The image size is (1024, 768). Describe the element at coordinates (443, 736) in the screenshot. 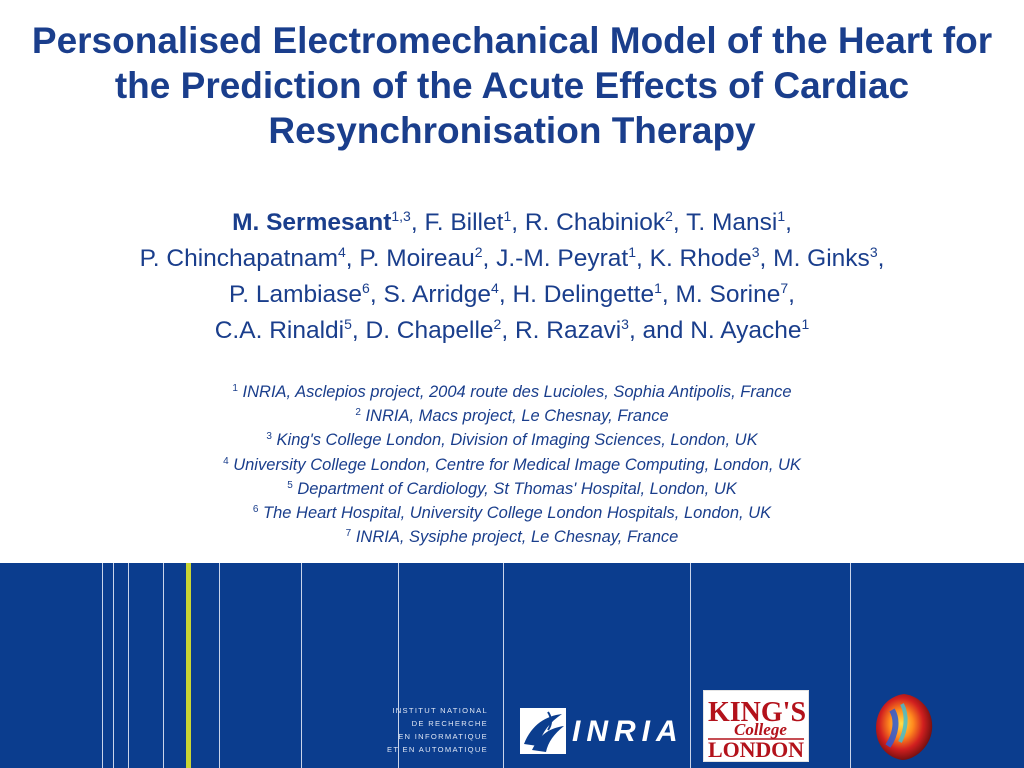

I see `inria-text-line: EN INFORMATIQUE` at that location.